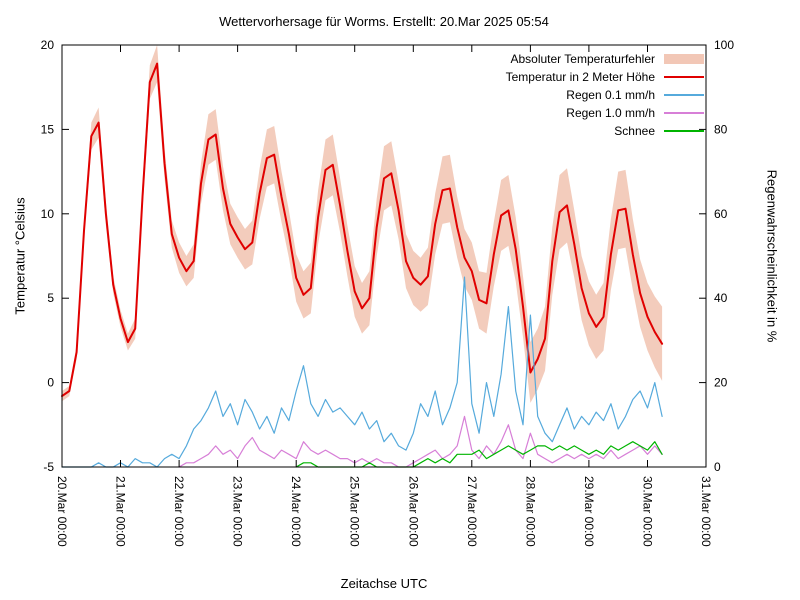  I want to click on temperature-line-swatch, so click(684, 77).